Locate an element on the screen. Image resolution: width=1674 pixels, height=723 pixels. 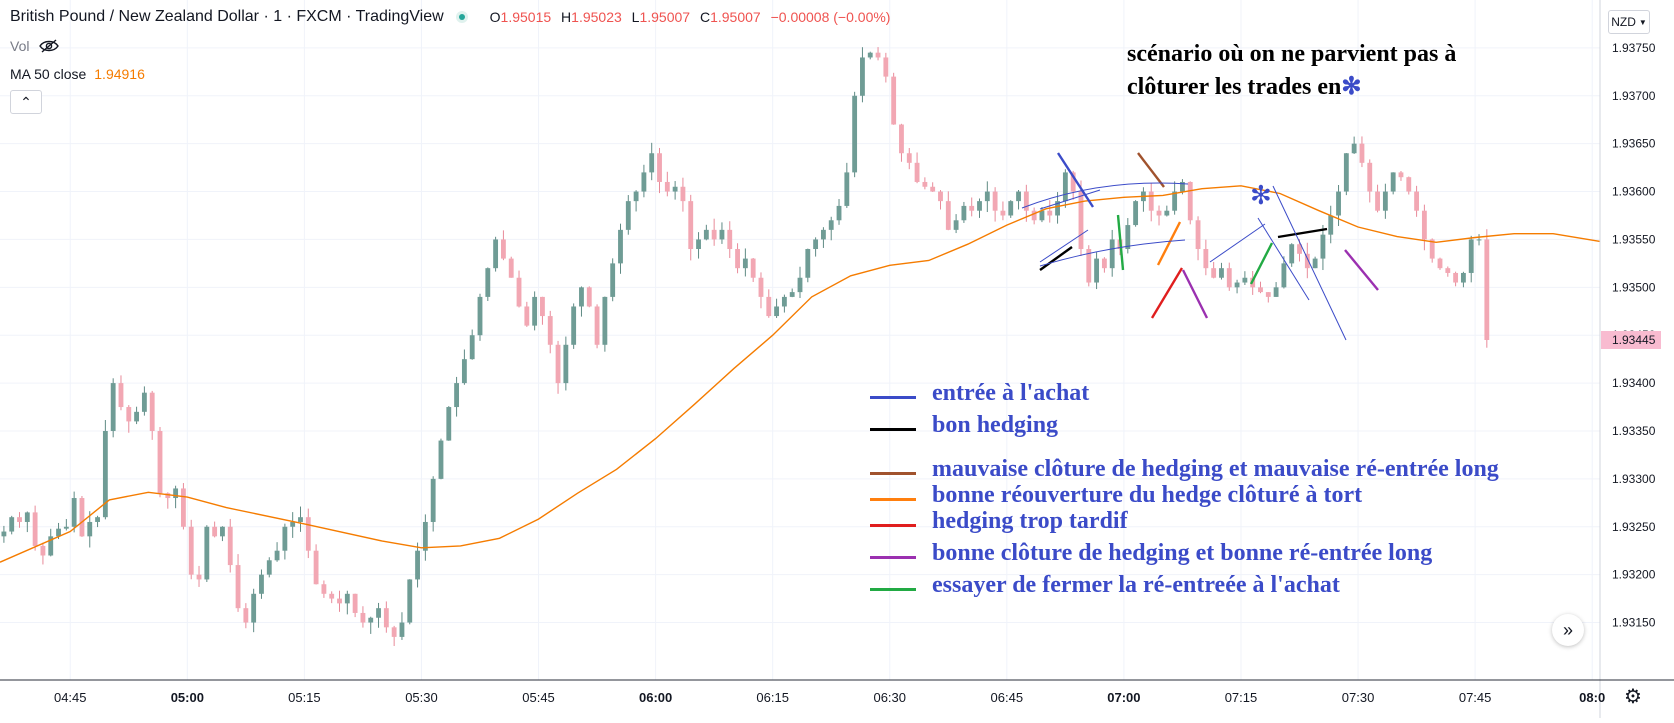
gear-icon: ⚙ is located at coordinates (1633, 697).